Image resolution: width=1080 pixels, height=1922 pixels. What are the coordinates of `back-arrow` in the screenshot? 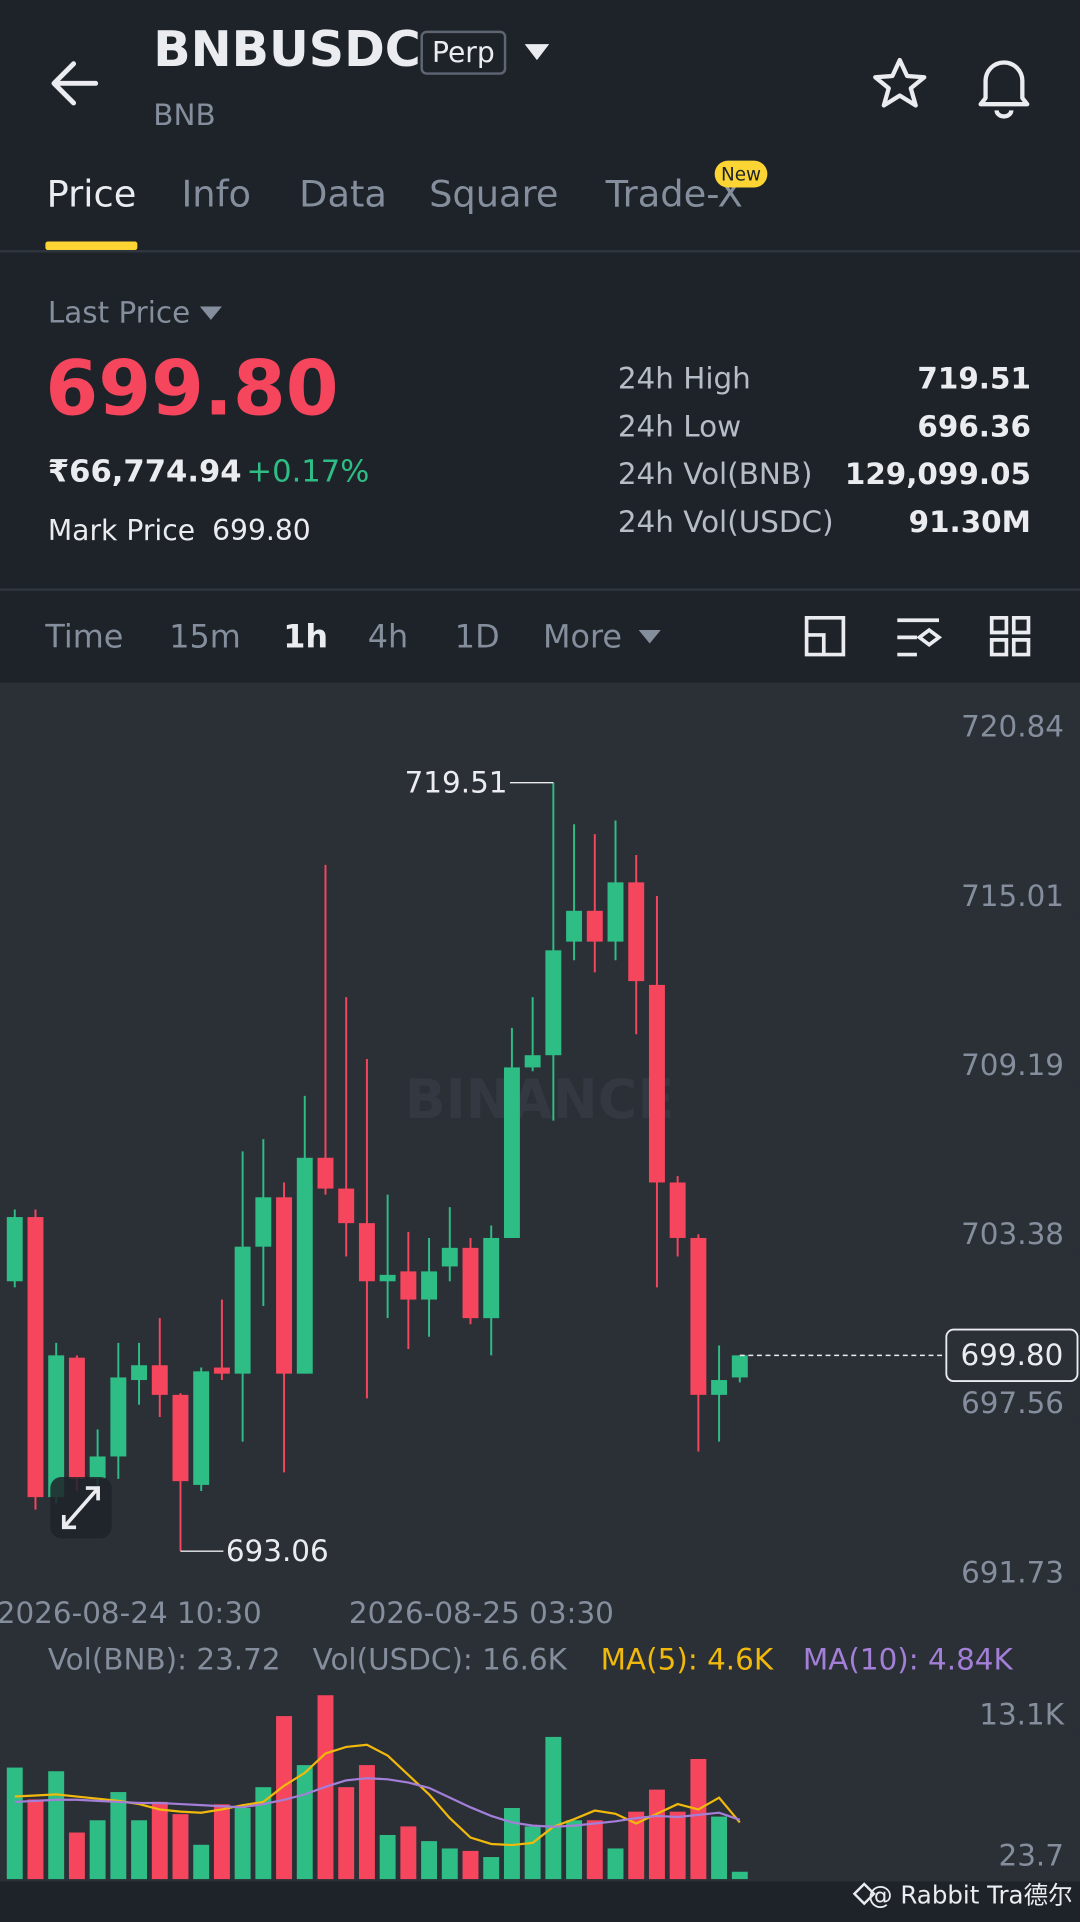 It's located at (75, 83).